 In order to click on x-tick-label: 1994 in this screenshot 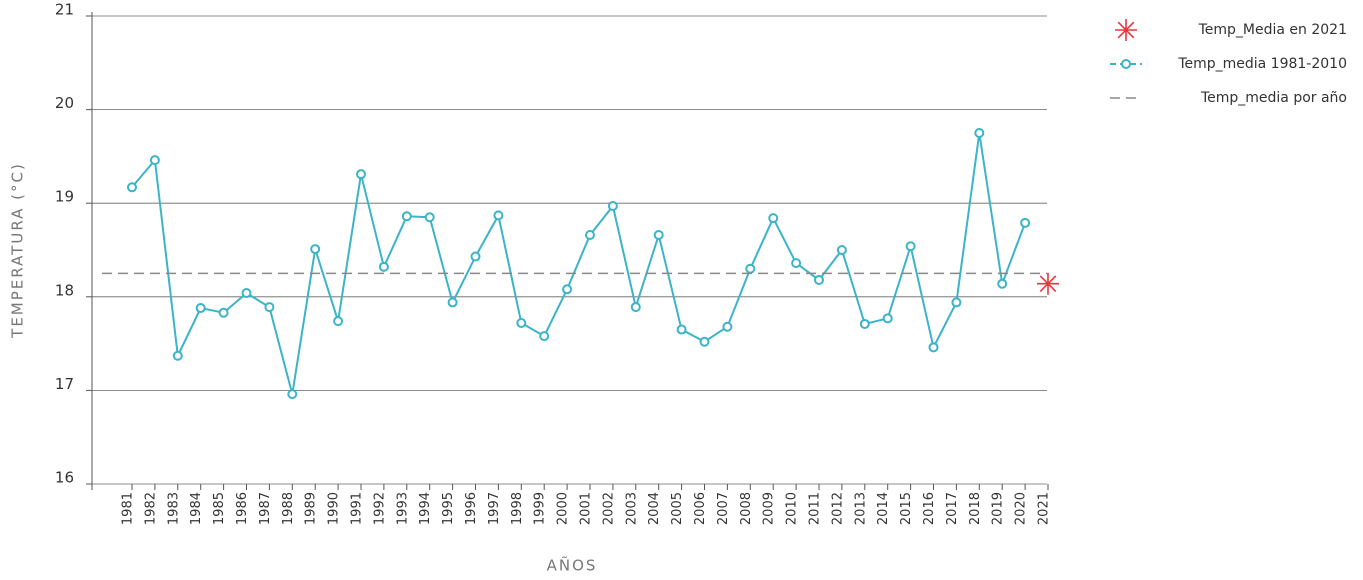, I will do `click(425, 508)`.